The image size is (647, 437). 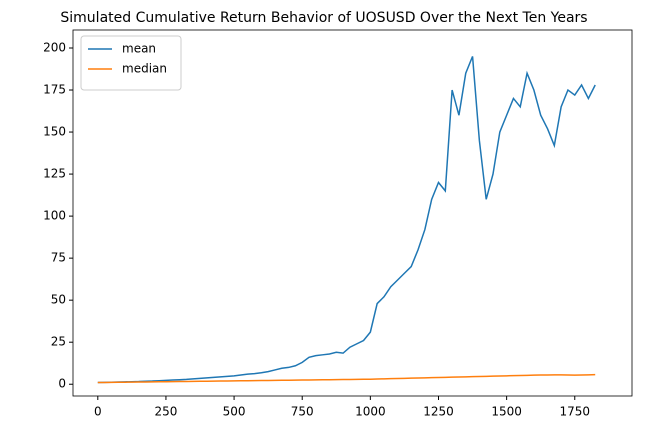 What do you see at coordinates (54, 216) in the screenshot?
I see `y-tick-label: 100` at bounding box center [54, 216].